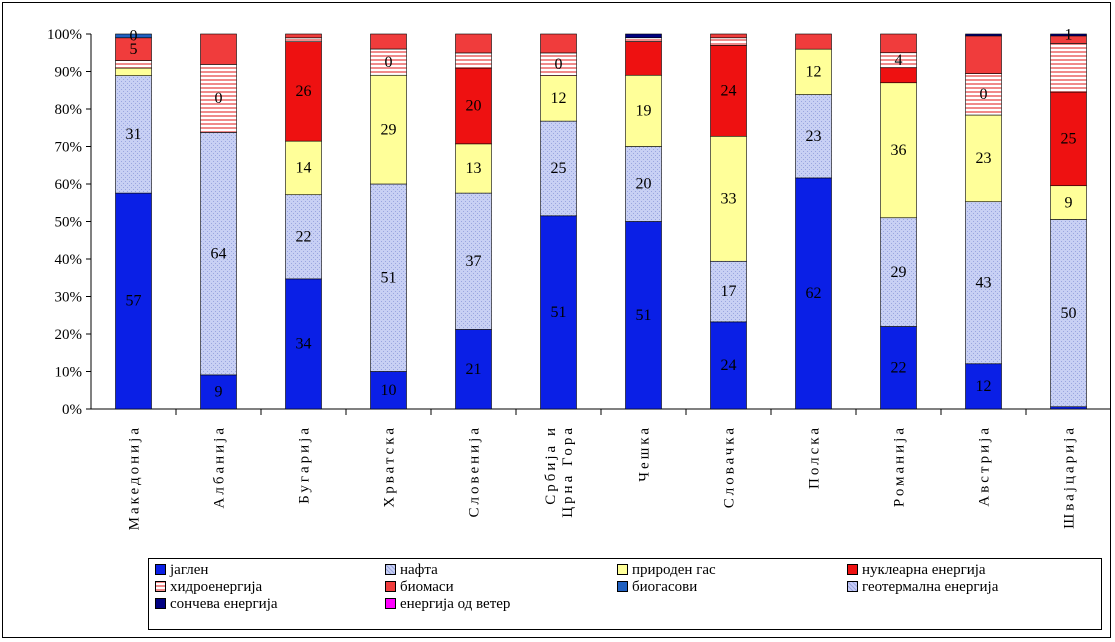 The height and width of the screenshot is (642, 1115). Describe the element at coordinates (427, 587) in the screenshot. I see `legend-label: биомаси` at that location.